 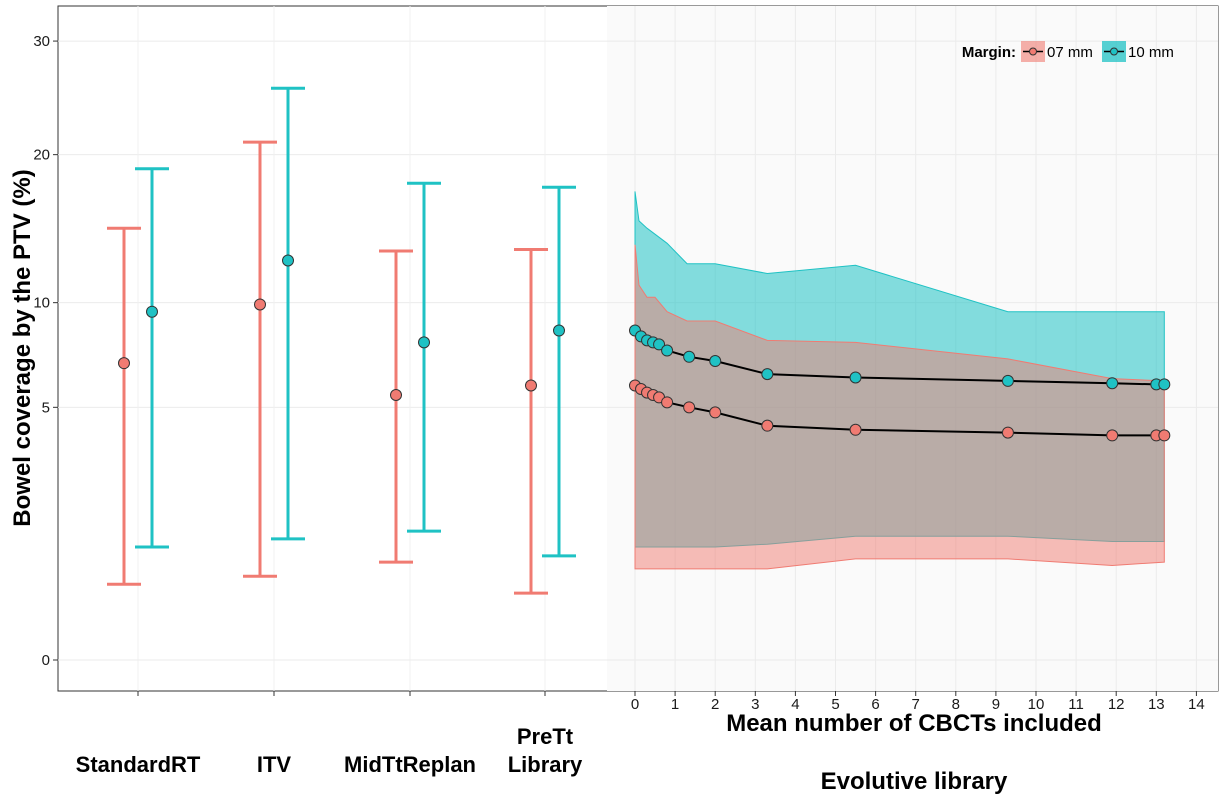 I want to click on category-label: Library, so click(x=545, y=764).